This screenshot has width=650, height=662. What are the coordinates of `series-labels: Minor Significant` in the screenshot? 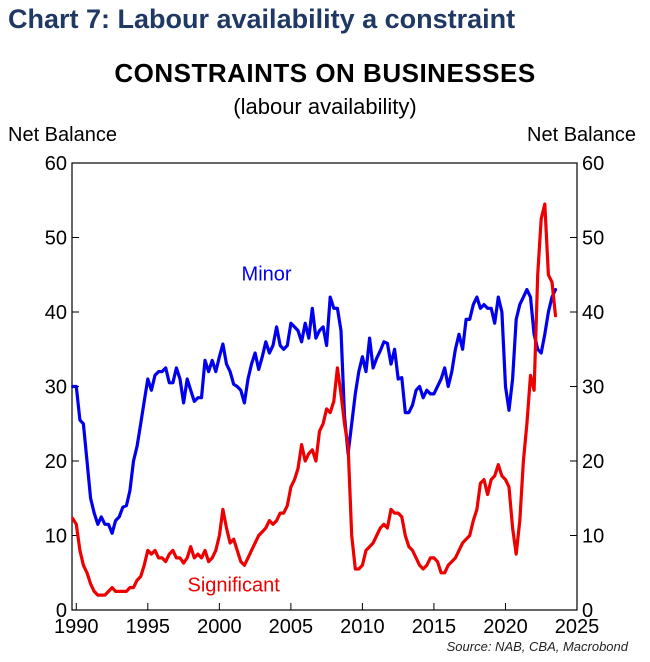 It's located at (240, 430).